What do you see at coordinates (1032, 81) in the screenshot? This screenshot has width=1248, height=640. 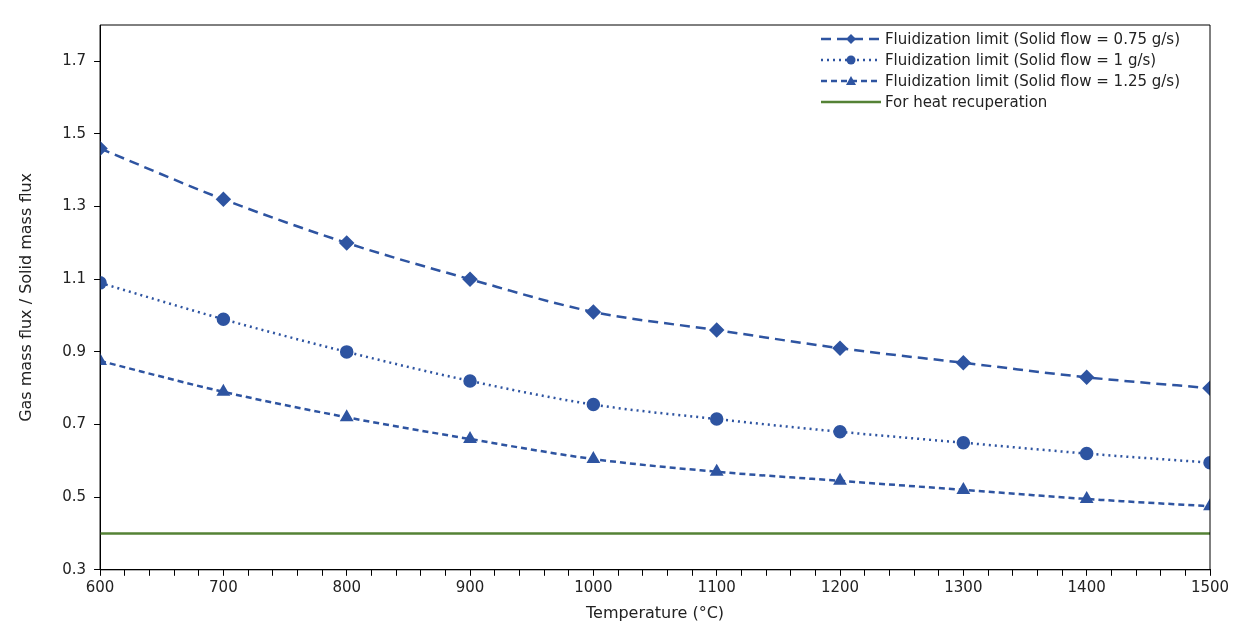 I see `legend-label: Fluidization limit (Solid flow = 1.25 g/s)` at bounding box center [1032, 81].